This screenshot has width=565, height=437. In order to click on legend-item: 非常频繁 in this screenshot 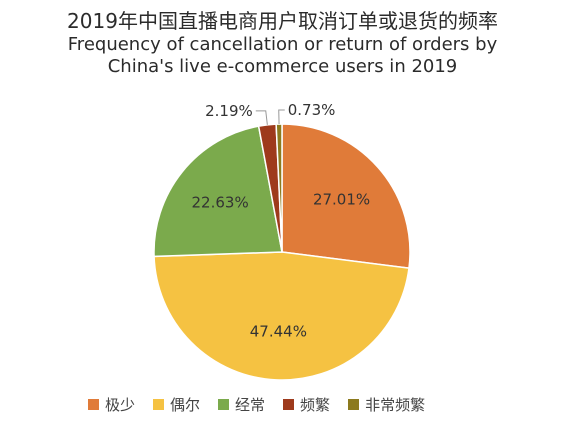, I will do `click(386, 404)`.